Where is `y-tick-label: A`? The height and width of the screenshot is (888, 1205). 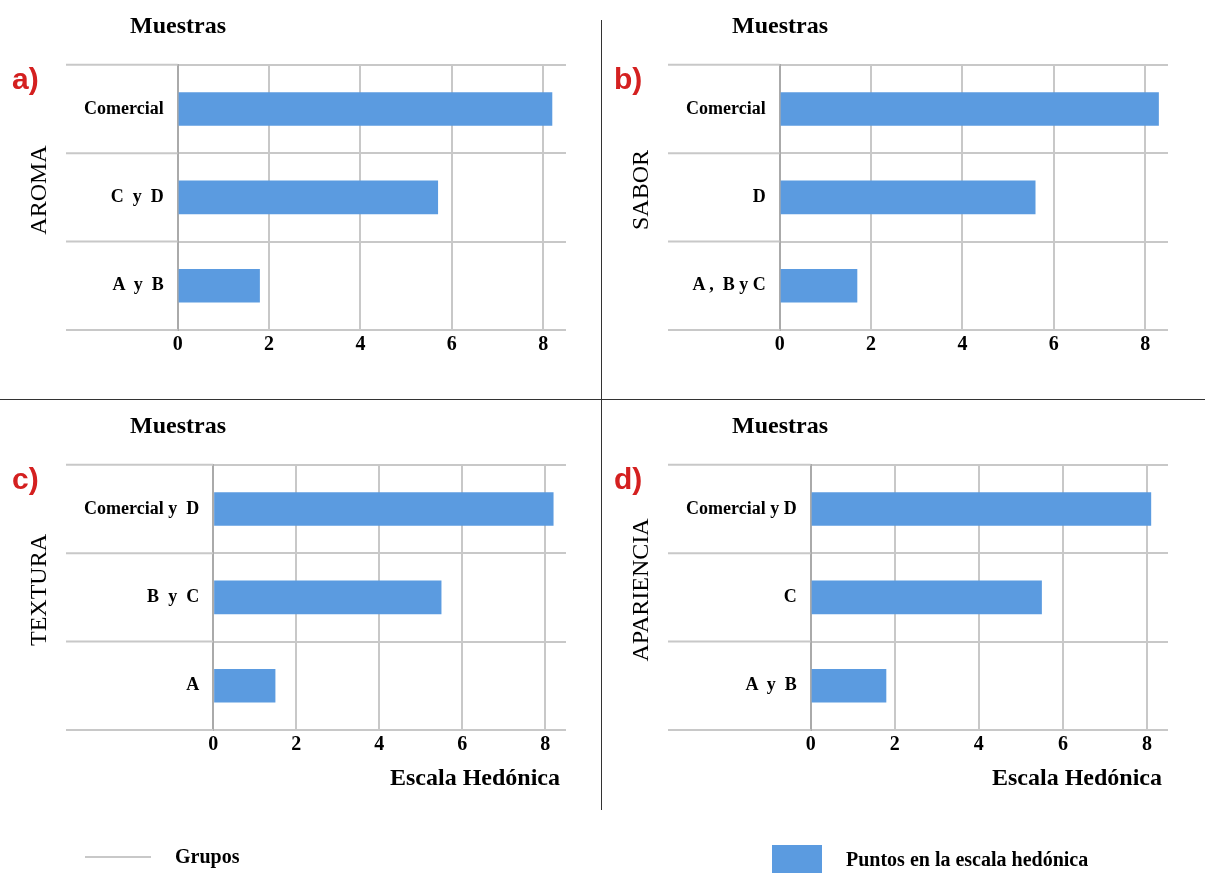
y-tick-label: A is located at coordinates (193, 684).